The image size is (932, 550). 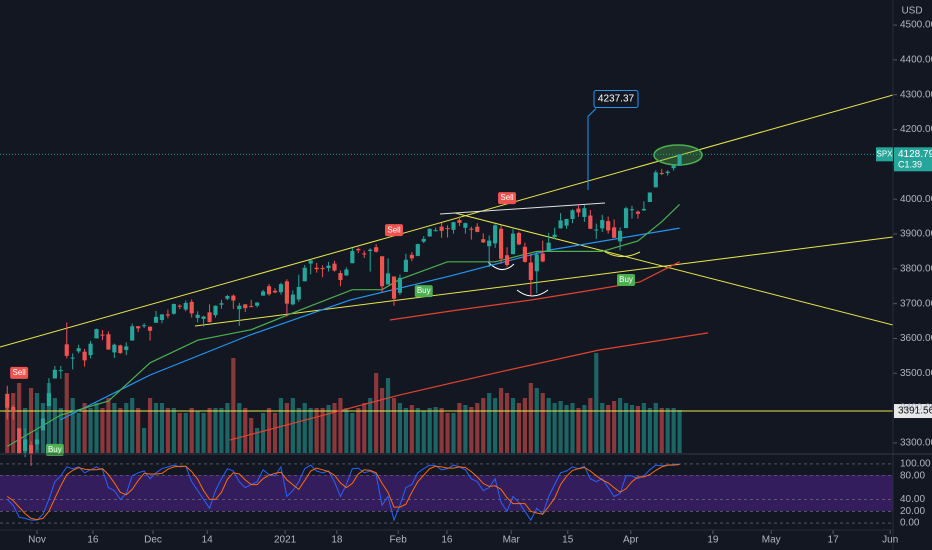 I want to click on y-tick-label: 4400.00, so click(x=916, y=60).